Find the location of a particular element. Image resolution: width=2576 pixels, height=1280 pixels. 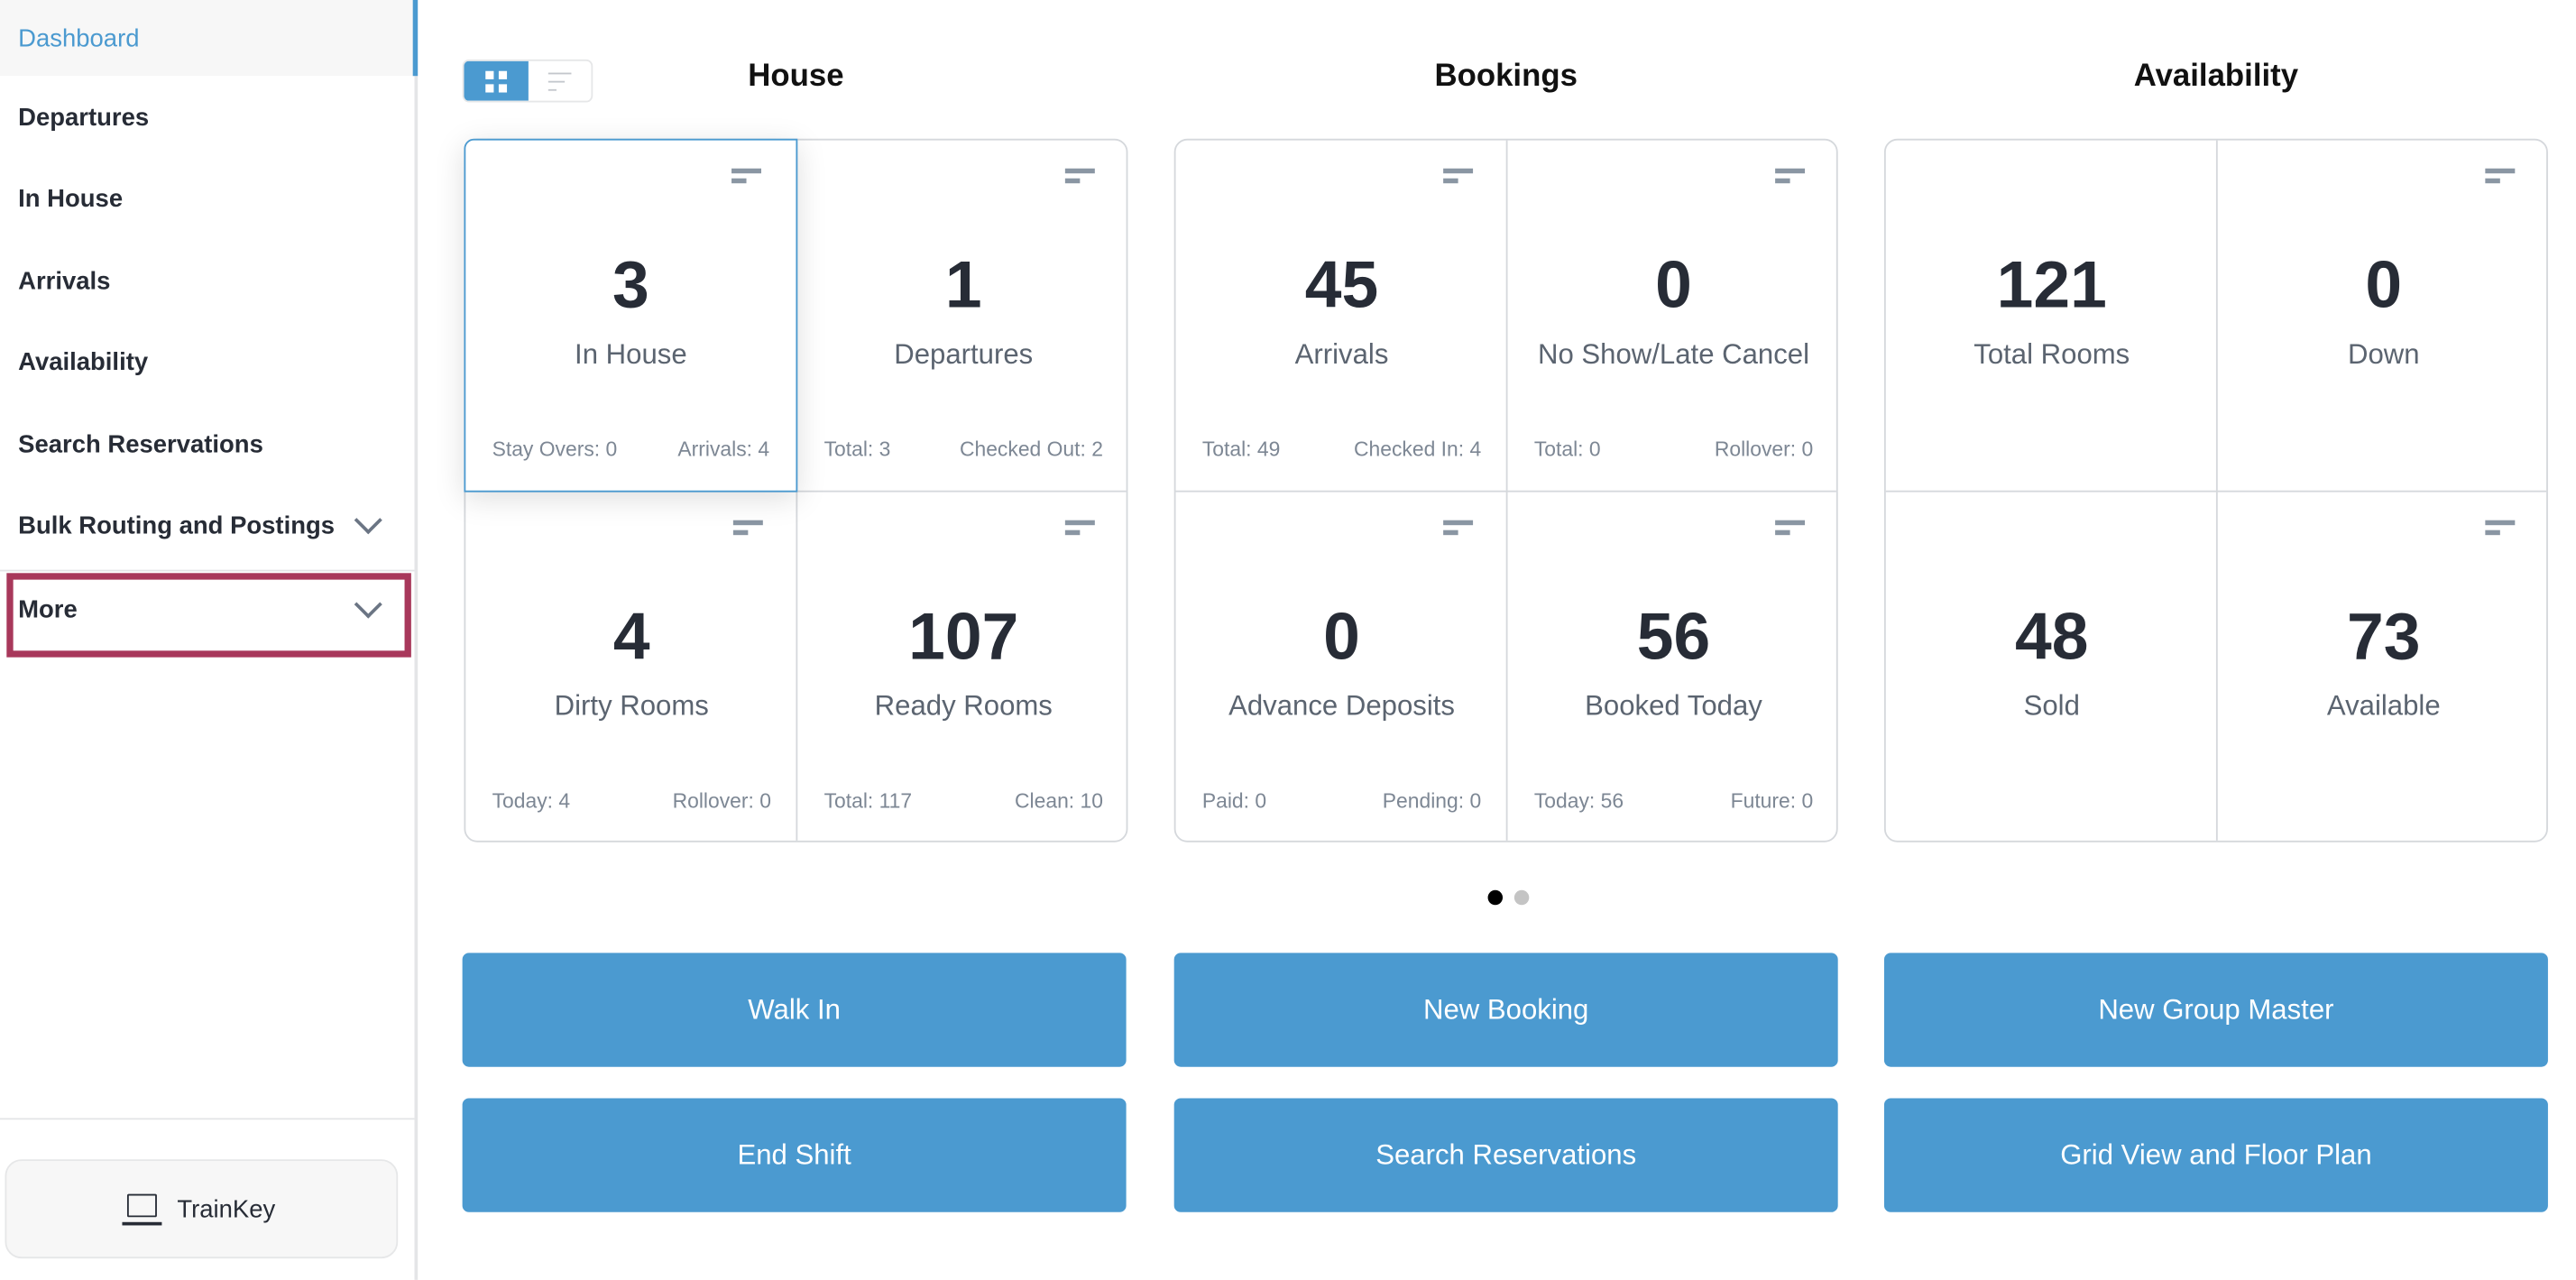

stat-card-dirty-rooms: 4 Dirty Rooms Today: 4 Rollover: 0 is located at coordinates (631, 669).